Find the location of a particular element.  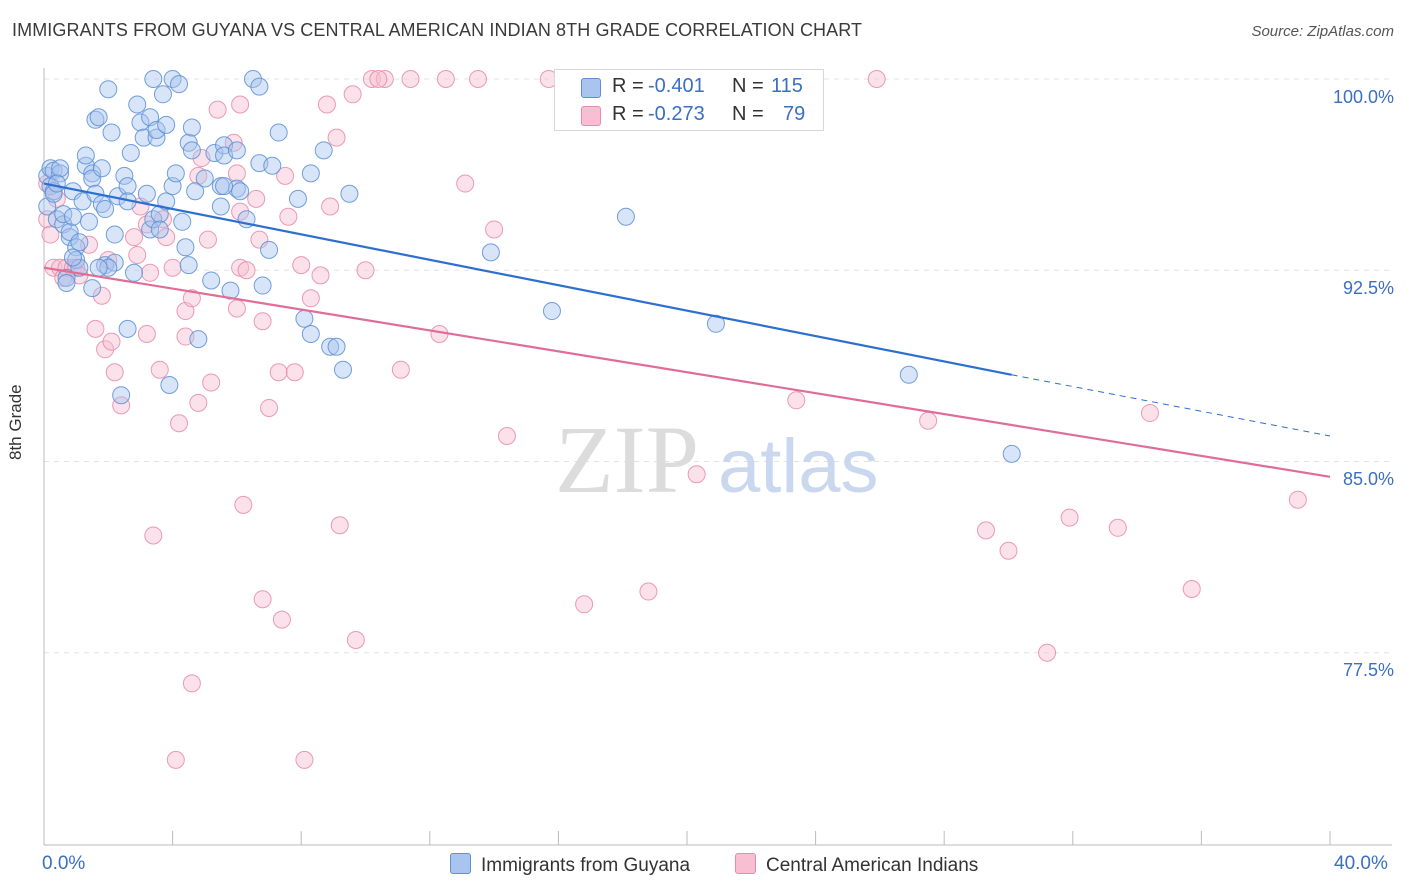

r-label: R = is located at coordinates (628, 114).